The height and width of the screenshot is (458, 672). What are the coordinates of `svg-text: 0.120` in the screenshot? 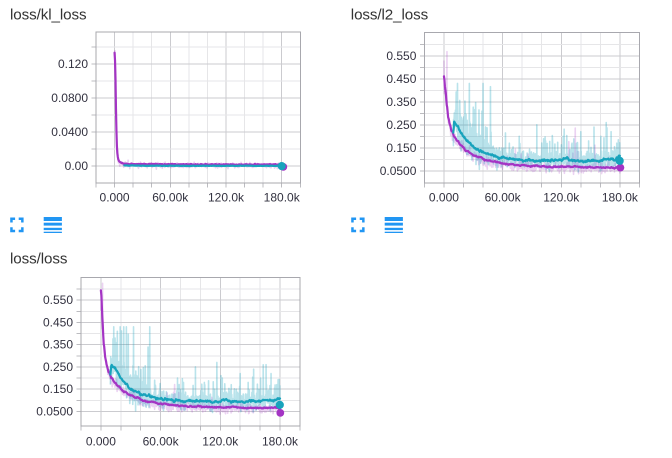 It's located at (73, 64).